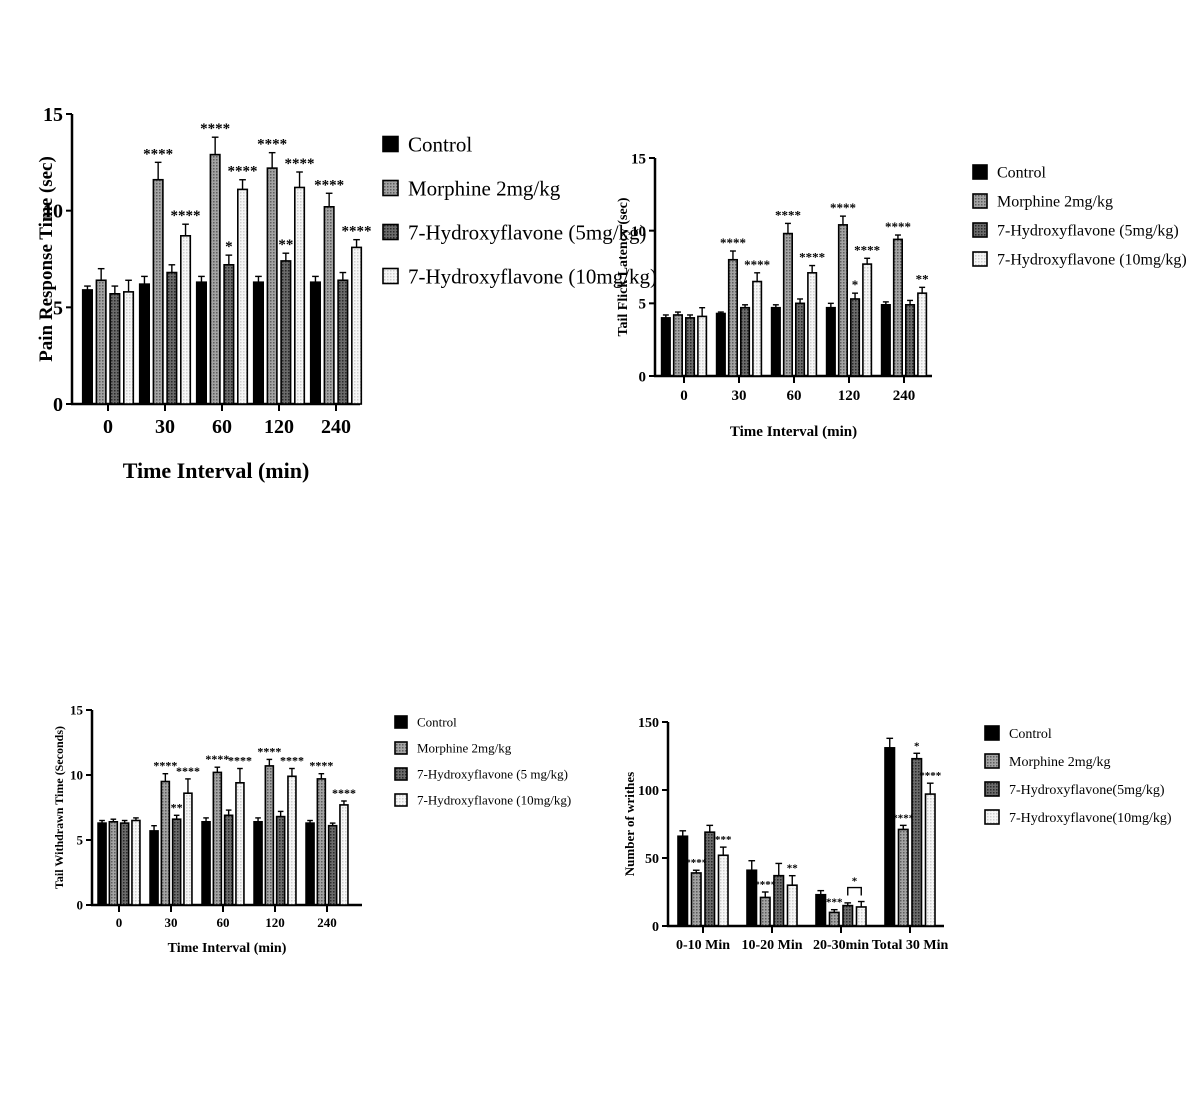 The height and width of the screenshot is (1113, 1200). Describe the element at coordinates (76, 775) in the screenshot. I see `y-tick-label: 10` at that location.